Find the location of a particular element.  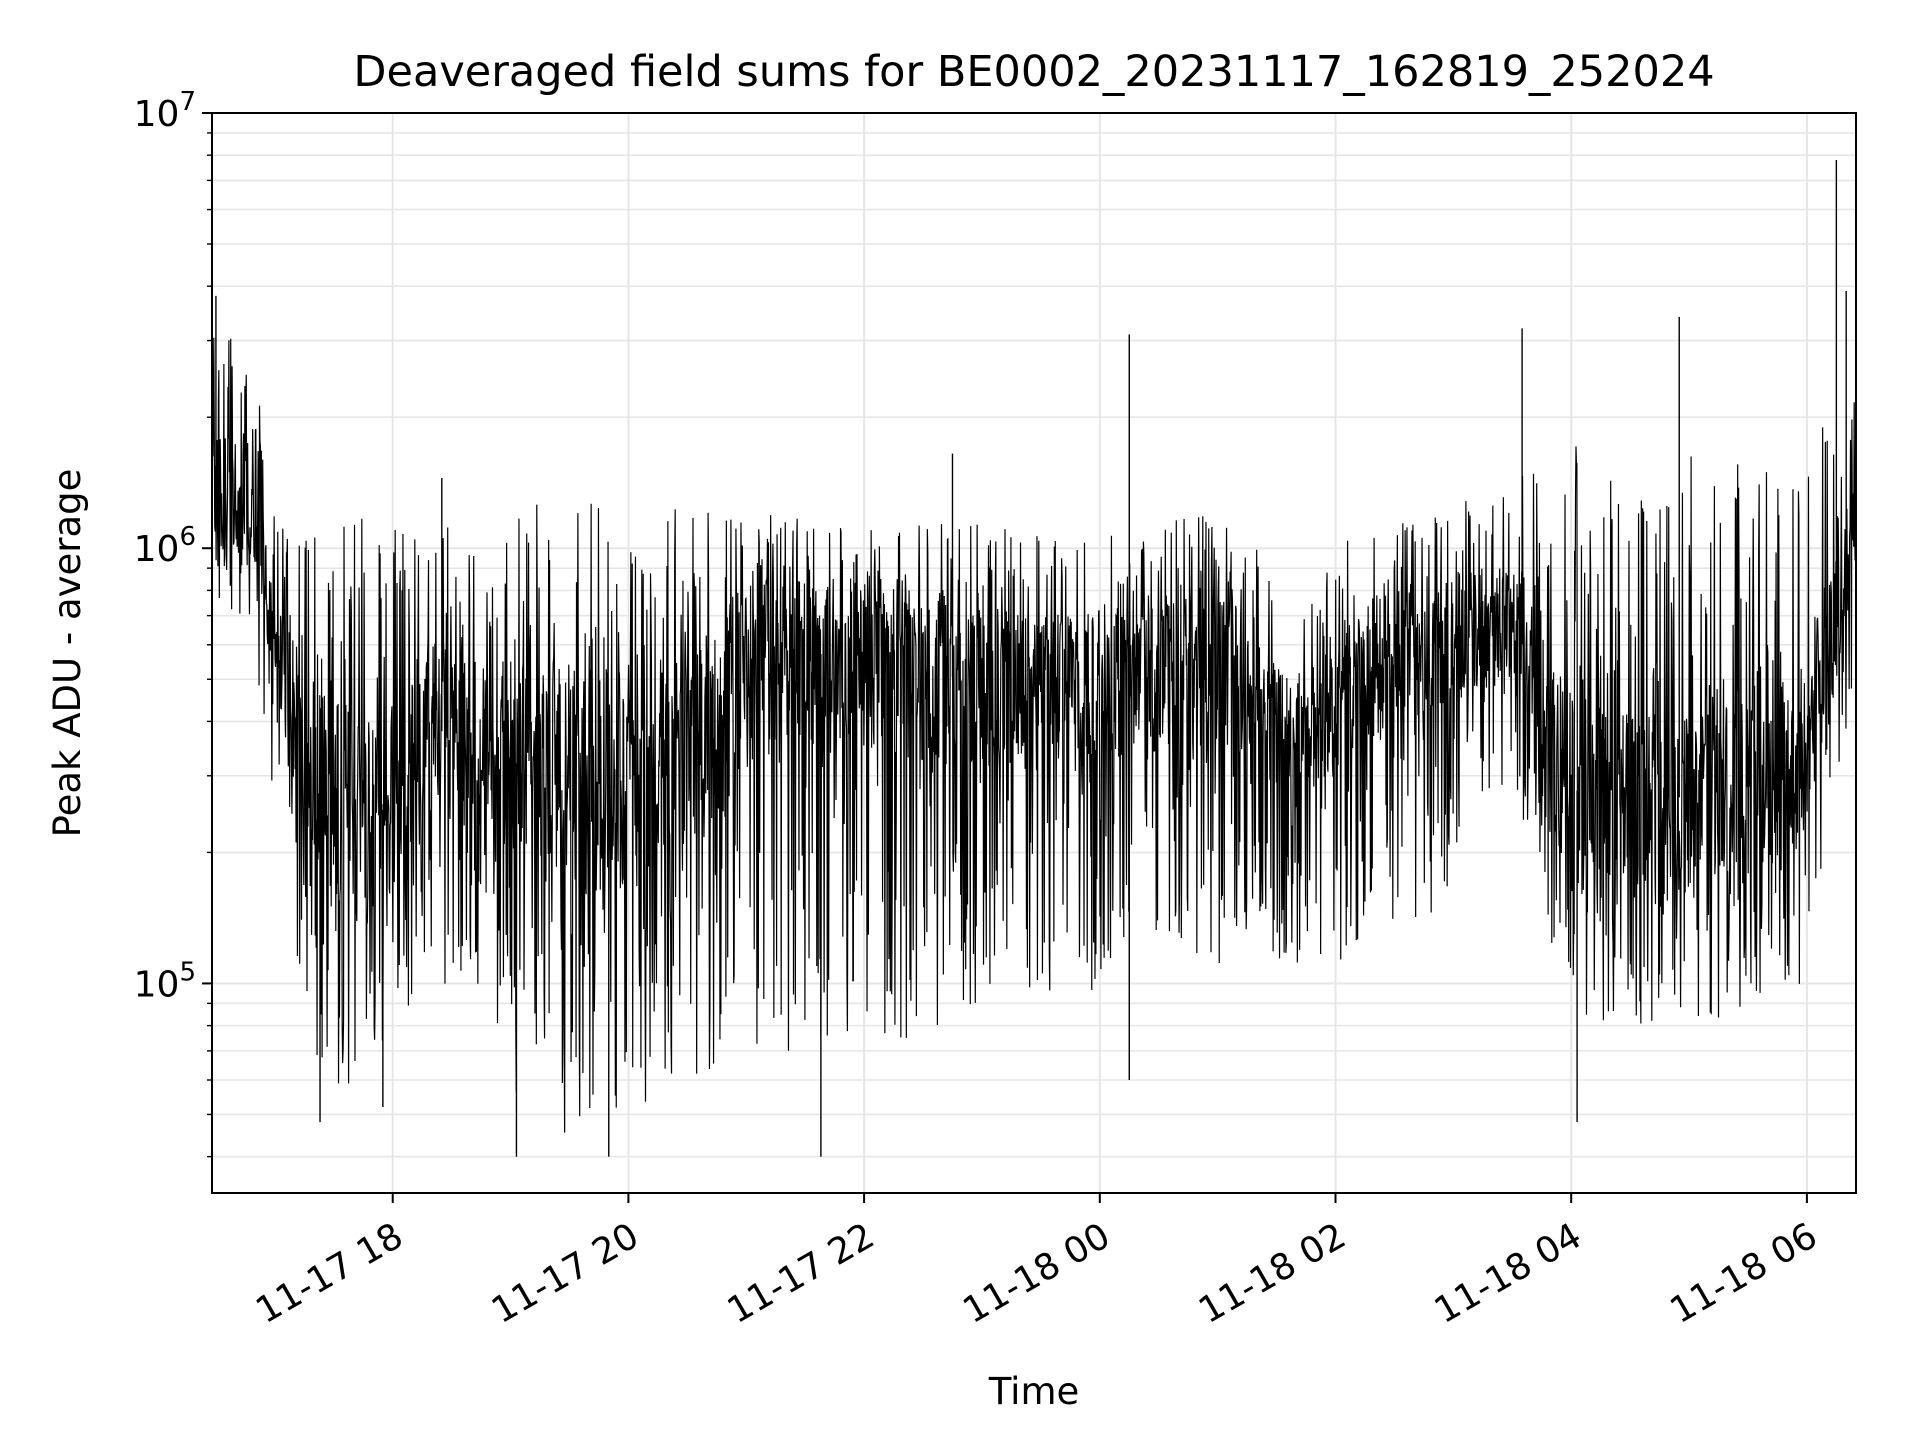

y-axis: 10⁵ 10⁶ 10⁷ is located at coordinates (173, 622).